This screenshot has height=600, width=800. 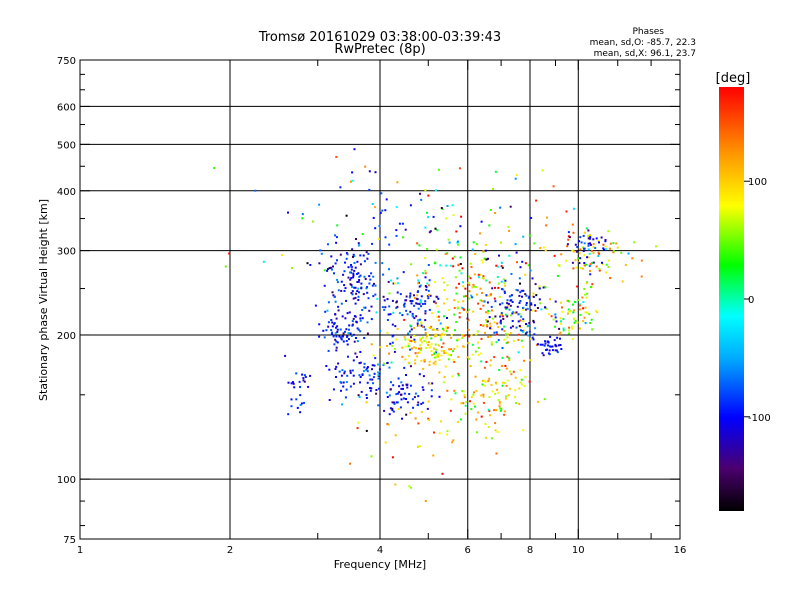 What do you see at coordinates (66, 192) in the screenshot?
I see `y-tick-label: 400` at bounding box center [66, 192].